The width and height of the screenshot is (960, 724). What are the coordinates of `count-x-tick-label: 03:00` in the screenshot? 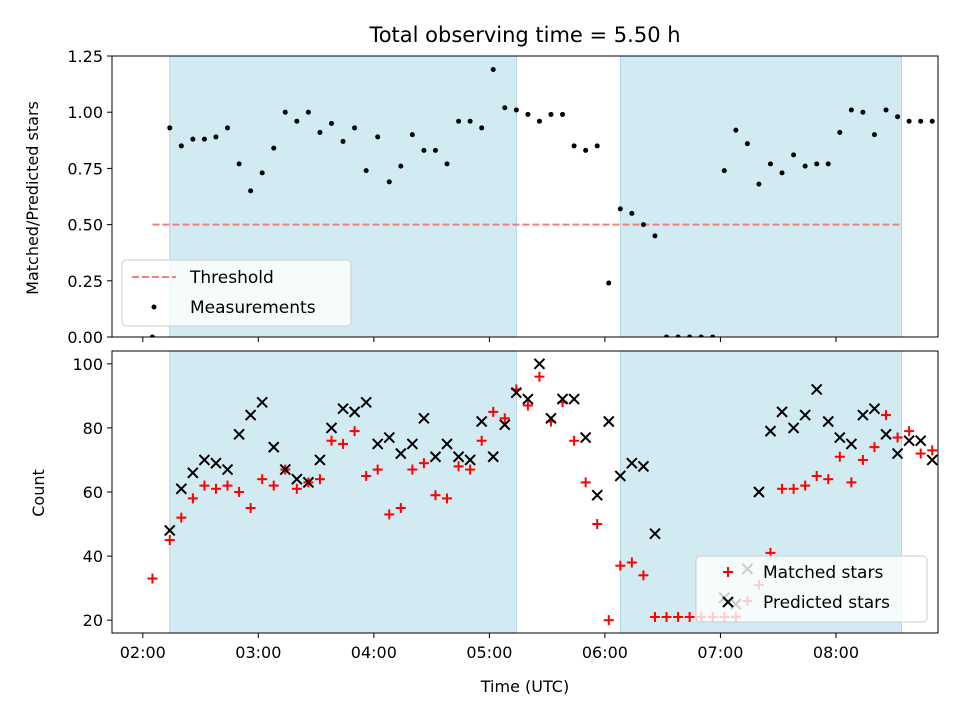 It's located at (258, 652).